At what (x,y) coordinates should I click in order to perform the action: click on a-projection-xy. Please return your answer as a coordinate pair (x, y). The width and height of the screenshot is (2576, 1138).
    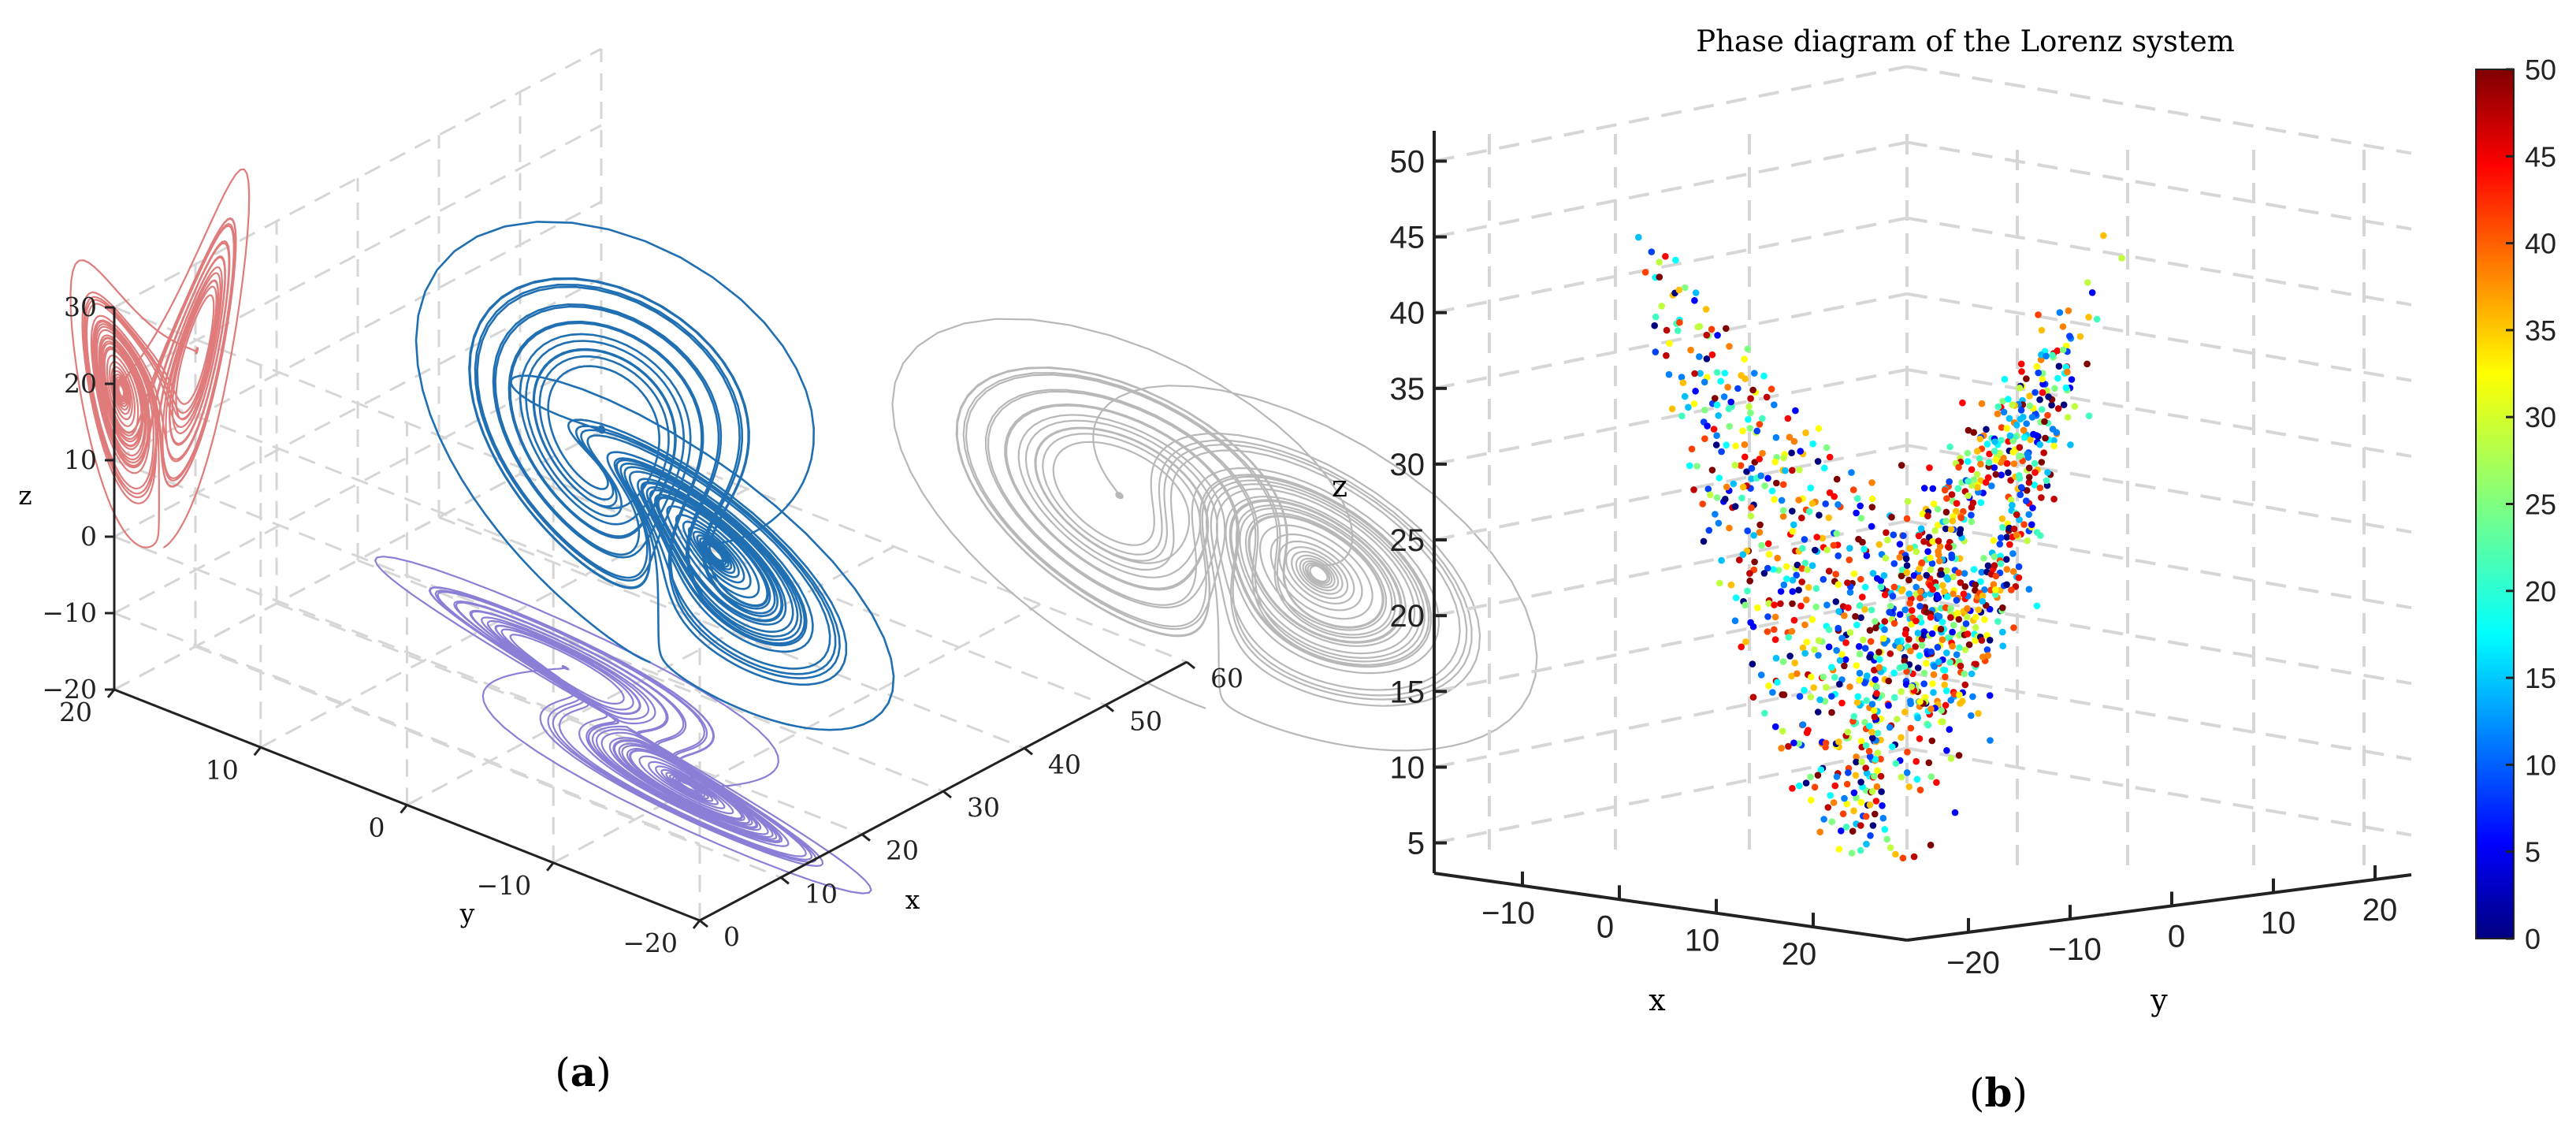
    Looking at the image, I should click on (623, 725).